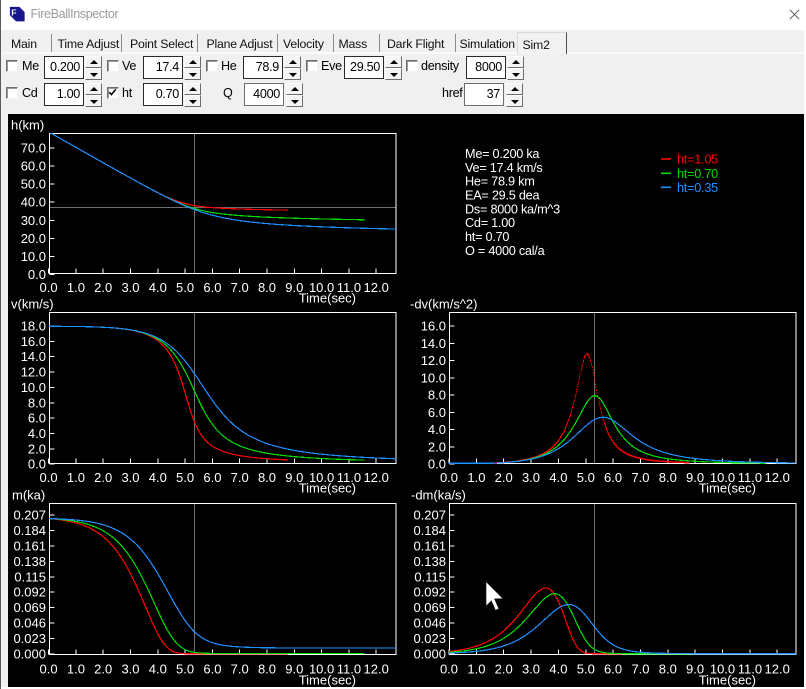 This screenshot has height=689, width=806. I want to click on svg-text: 40.0, so click(33, 202).